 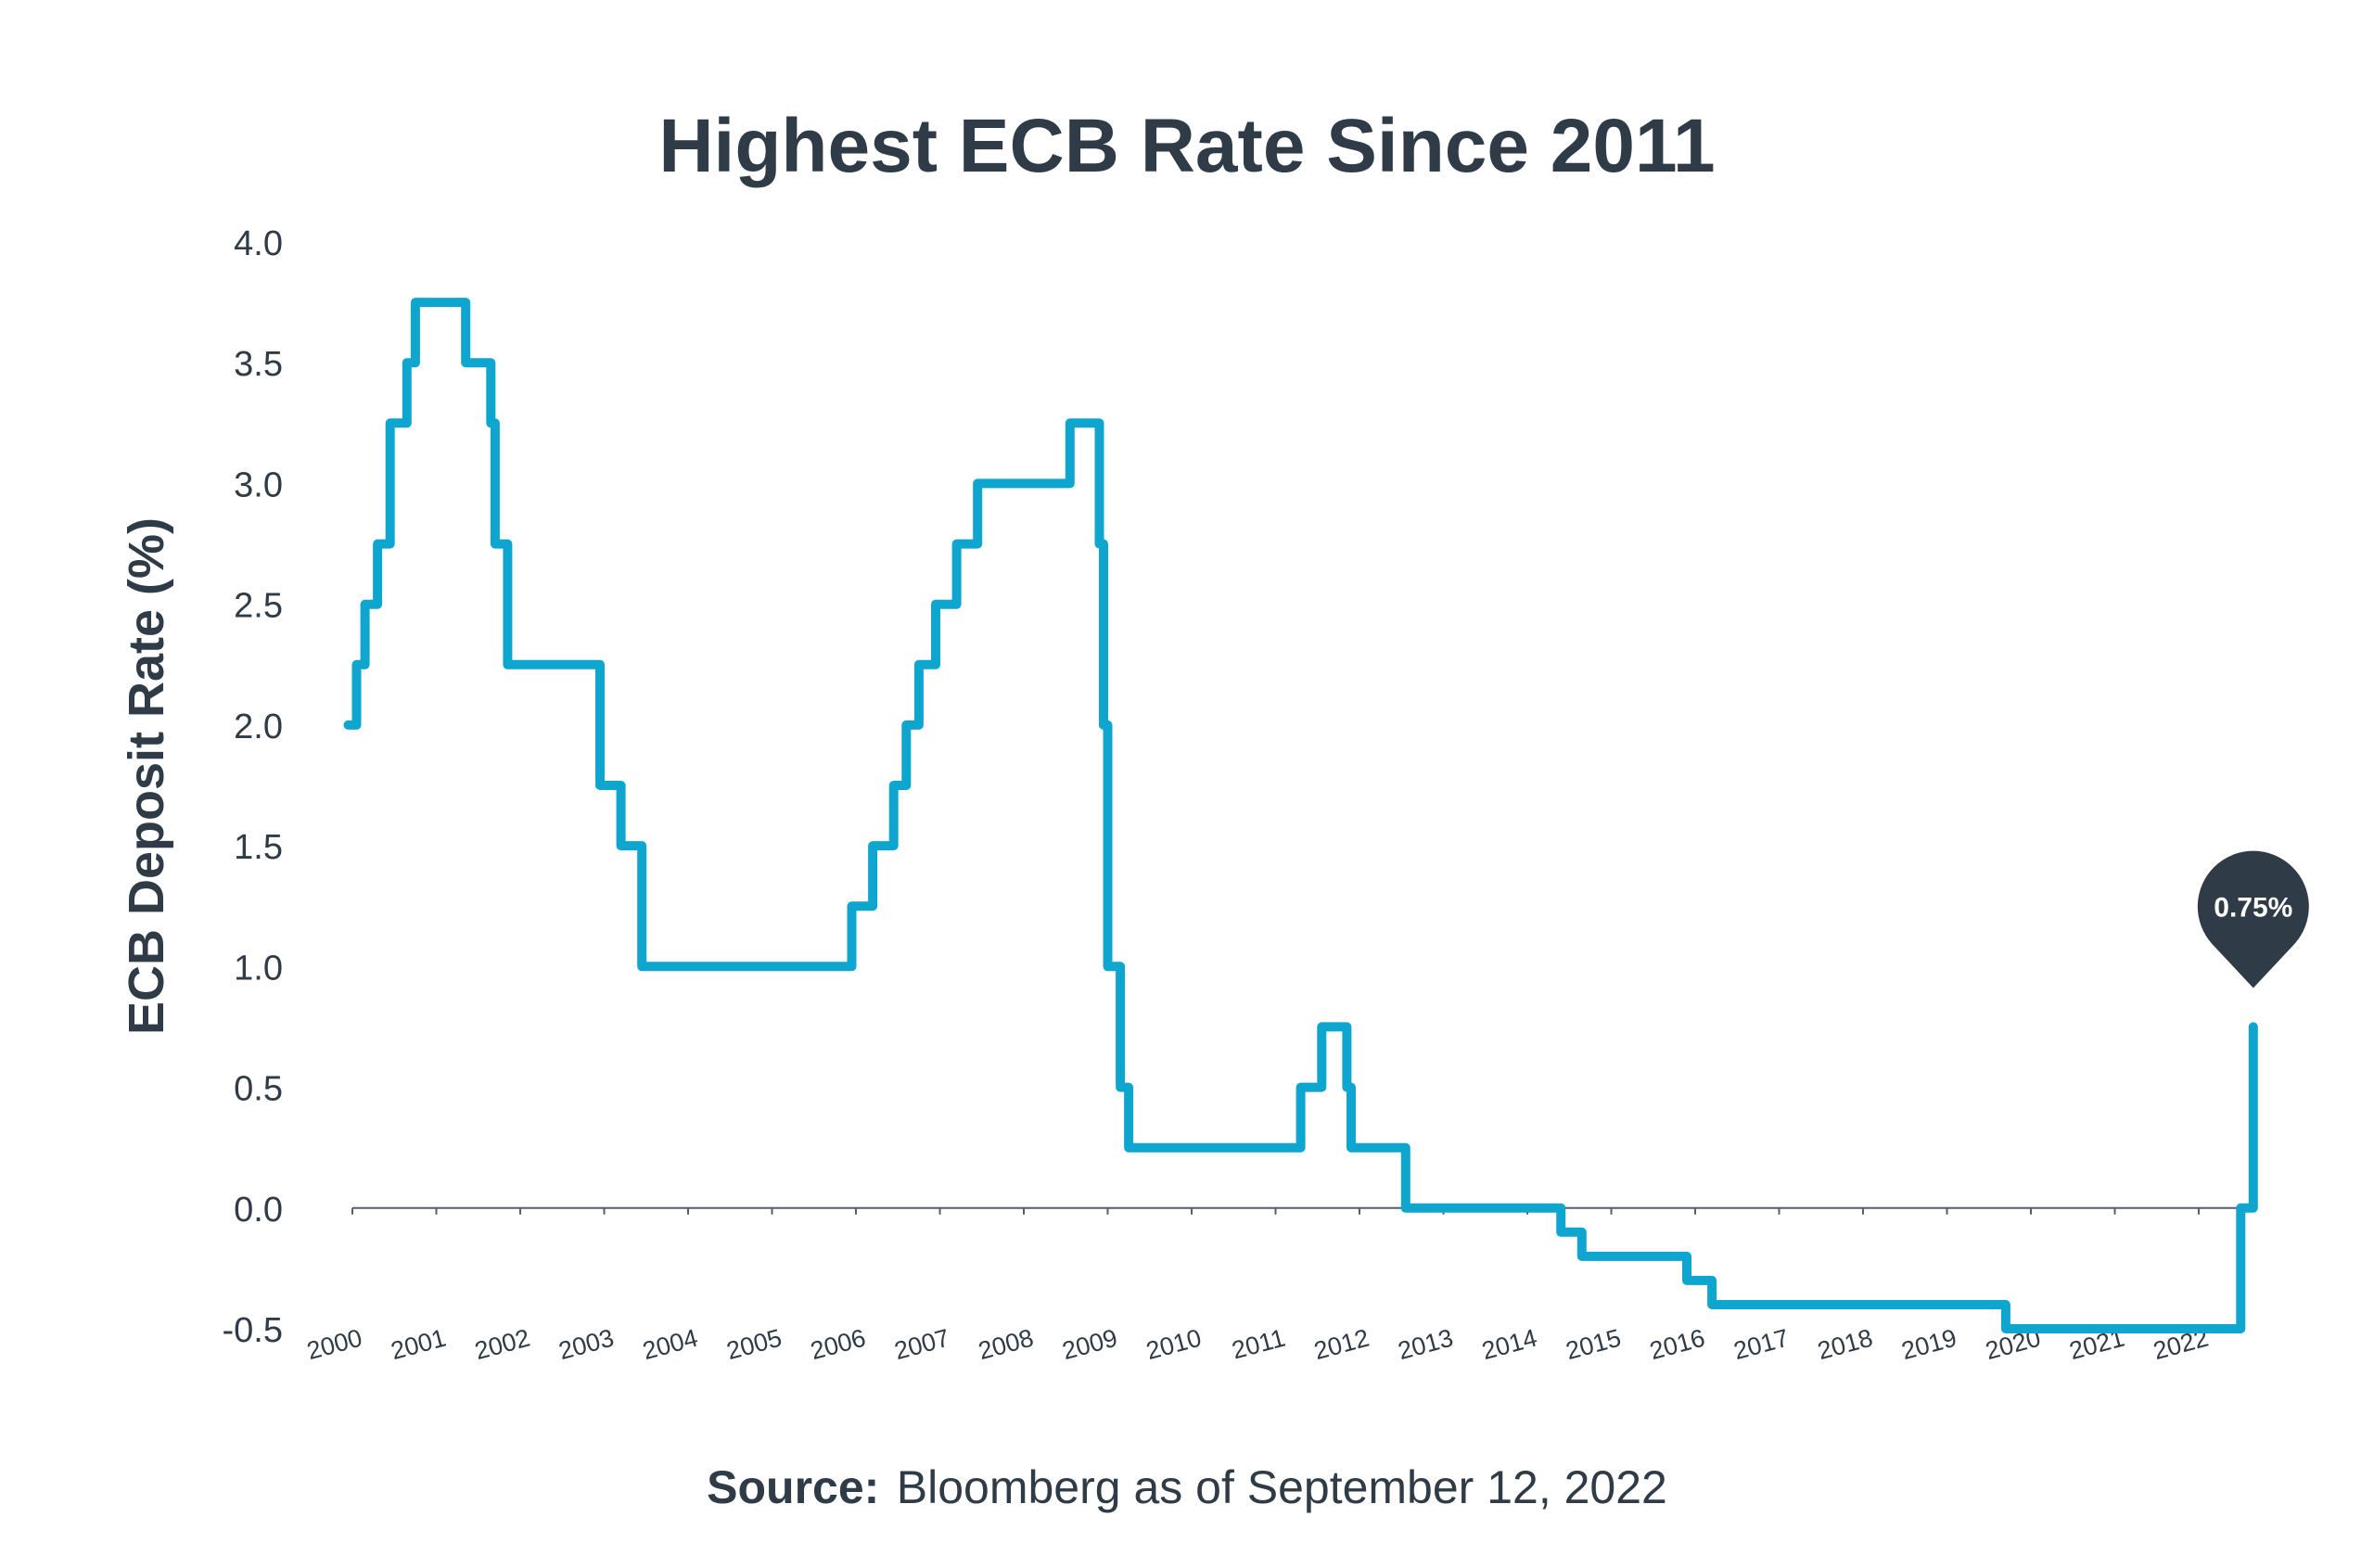 What do you see at coordinates (1174, 1345) in the screenshot?
I see `x-tick-label: 2010` at bounding box center [1174, 1345].